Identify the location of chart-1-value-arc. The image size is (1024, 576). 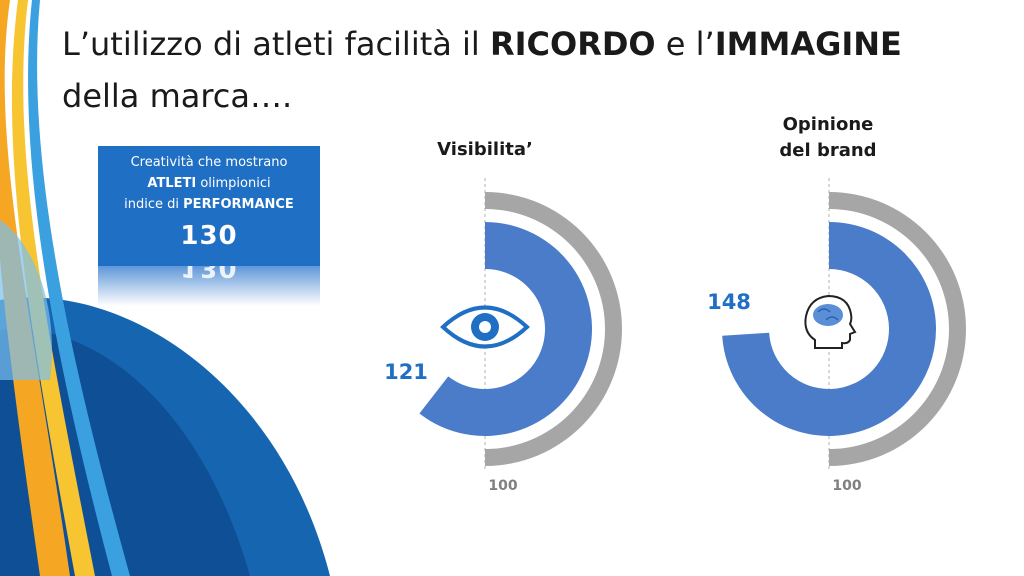
(505, 329).